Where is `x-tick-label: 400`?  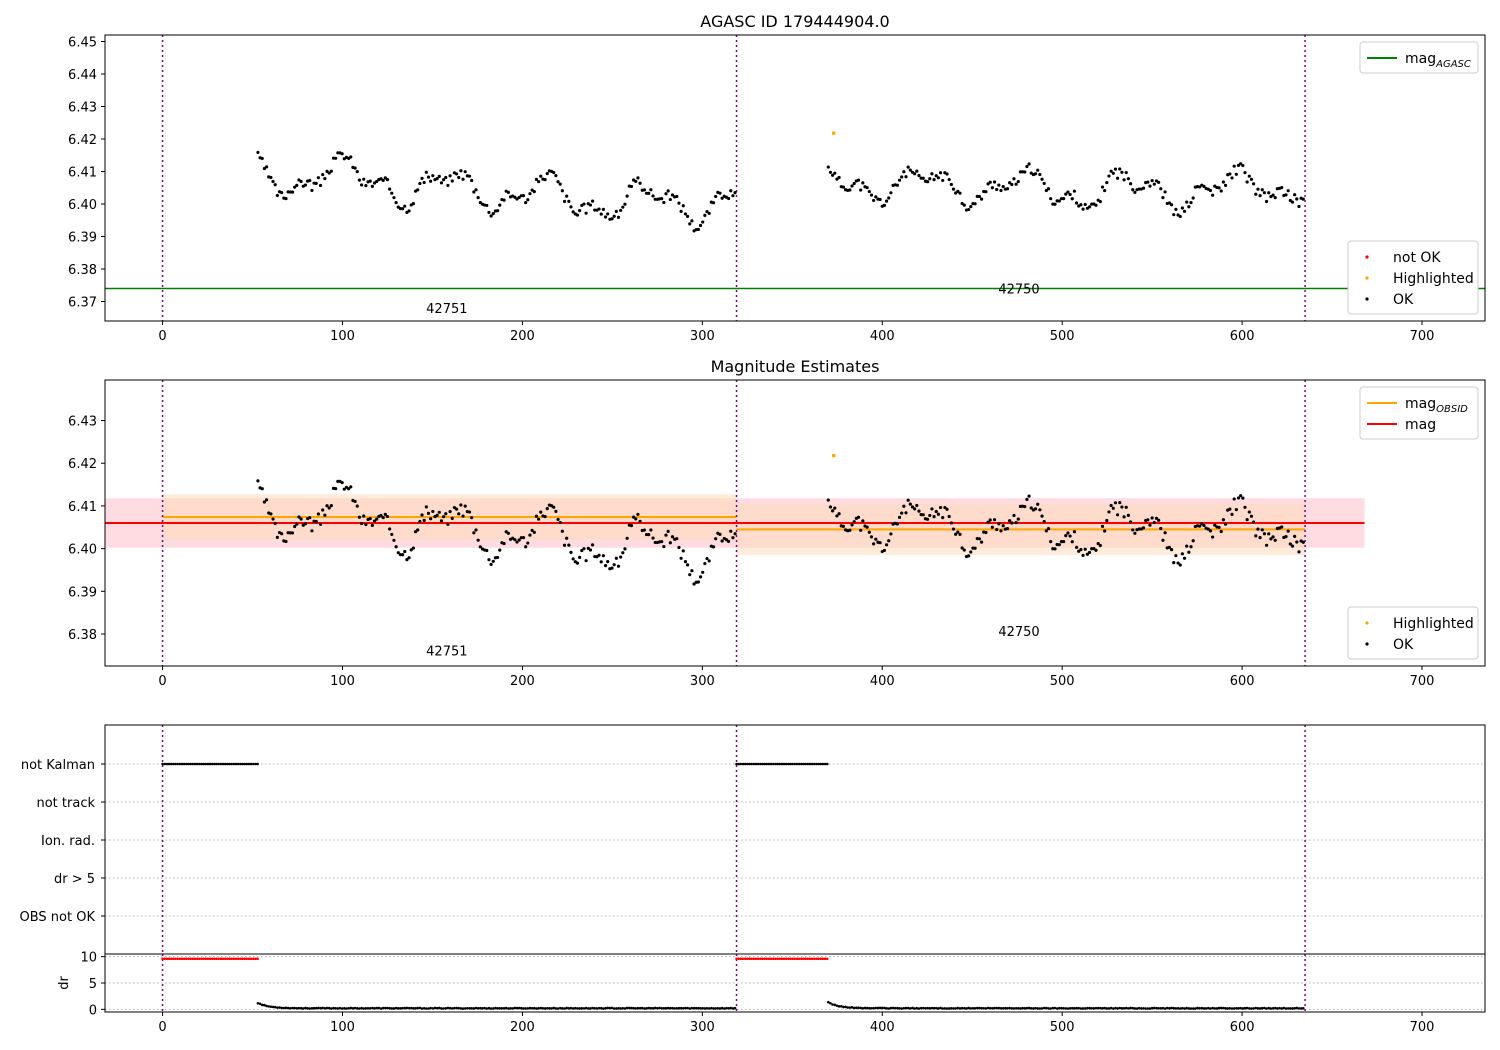
x-tick-label: 400 is located at coordinates (882, 681).